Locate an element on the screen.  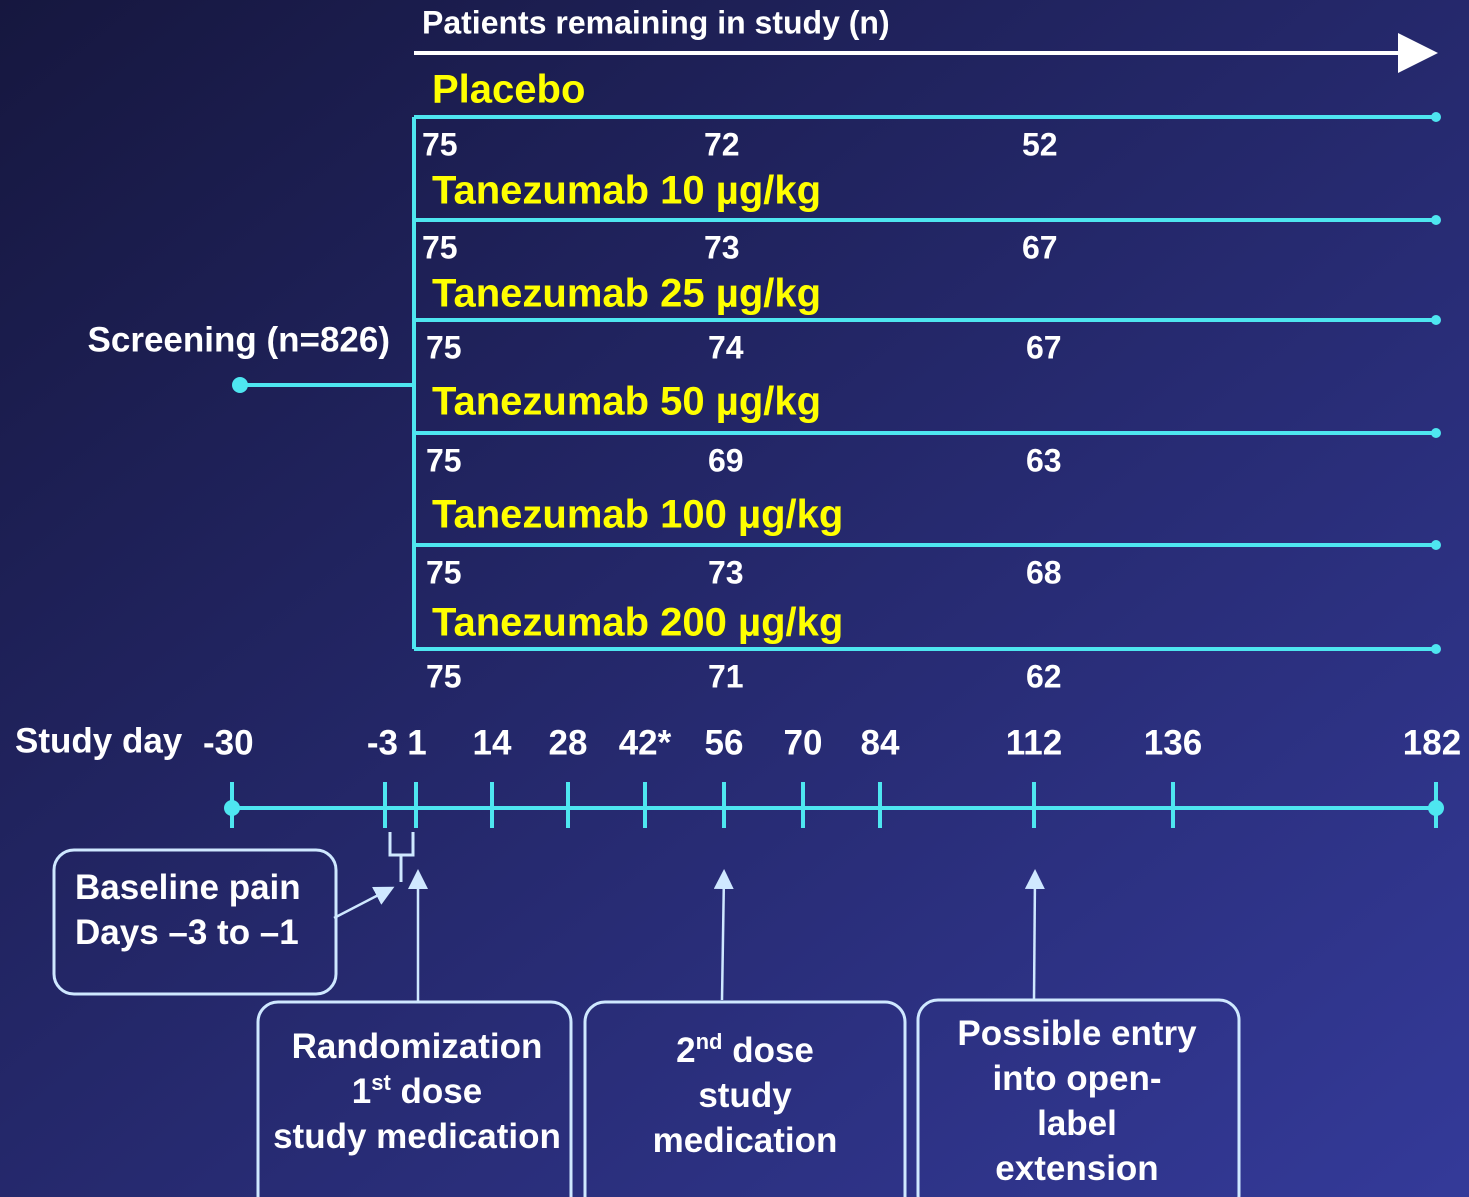
timeline-day: 42* is located at coordinates (645, 742).